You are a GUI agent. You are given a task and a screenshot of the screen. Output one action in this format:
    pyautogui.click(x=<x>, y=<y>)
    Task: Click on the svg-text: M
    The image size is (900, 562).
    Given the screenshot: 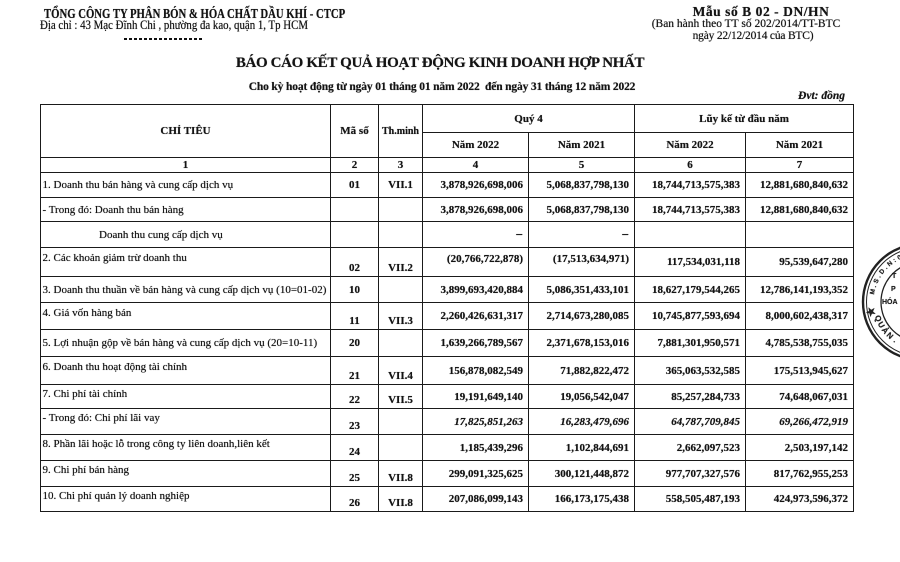 What is the action you would take?
    pyautogui.click(x=873, y=291)
    